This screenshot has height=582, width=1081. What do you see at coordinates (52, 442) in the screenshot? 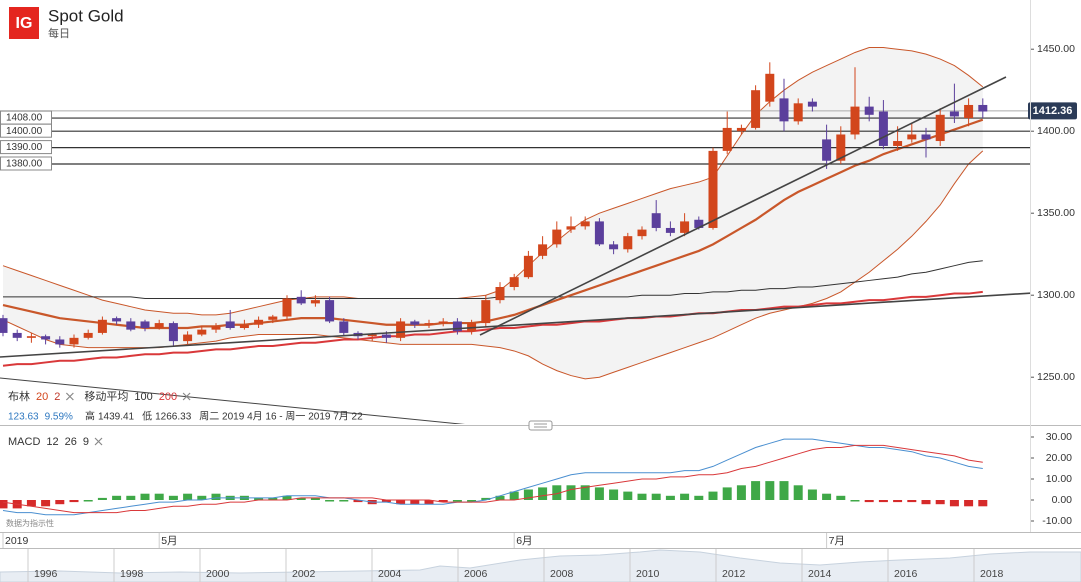
I see `macd-param: 12` at bounding box center [52, 442].